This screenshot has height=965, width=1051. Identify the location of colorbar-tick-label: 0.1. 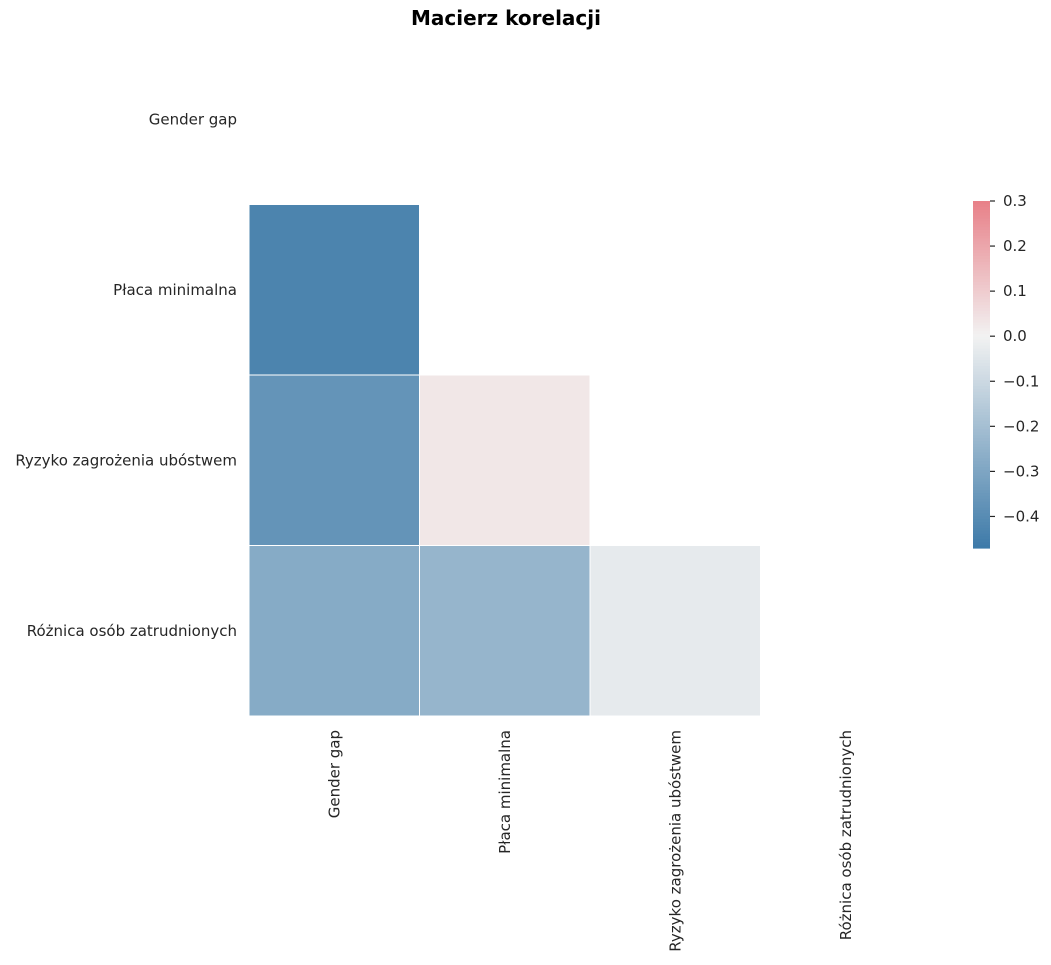
(1015, 291).